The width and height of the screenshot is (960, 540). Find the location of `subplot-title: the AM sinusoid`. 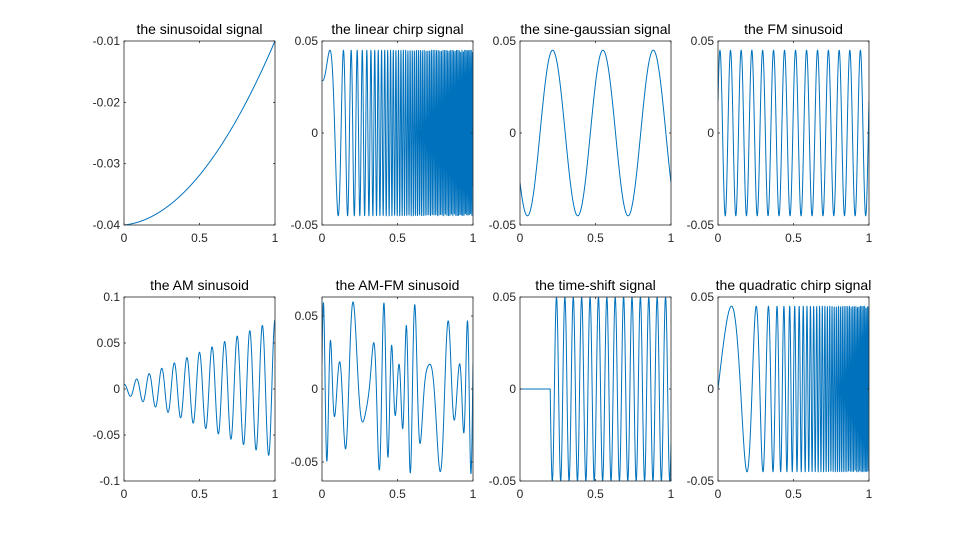

subplot-title: the AM sinusoid is located at coordinates (199, 285).